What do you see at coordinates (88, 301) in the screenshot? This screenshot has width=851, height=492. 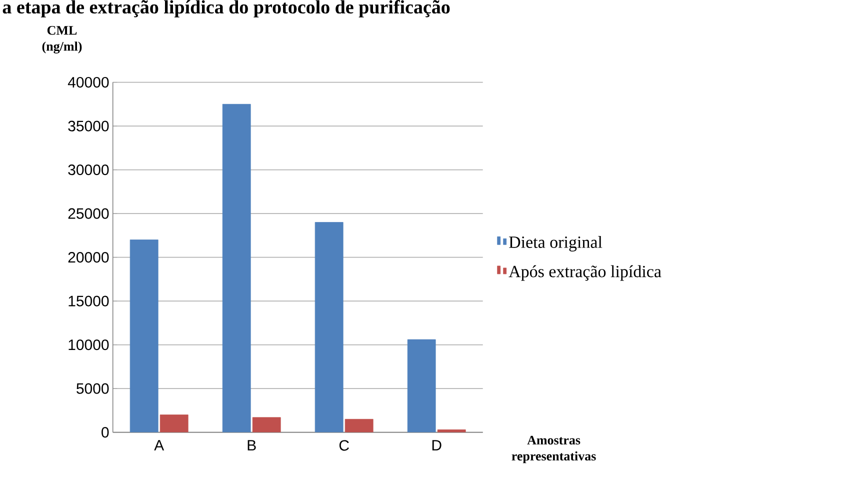 I see `y-tick-label: 15000` at bounding box center [88, 301].